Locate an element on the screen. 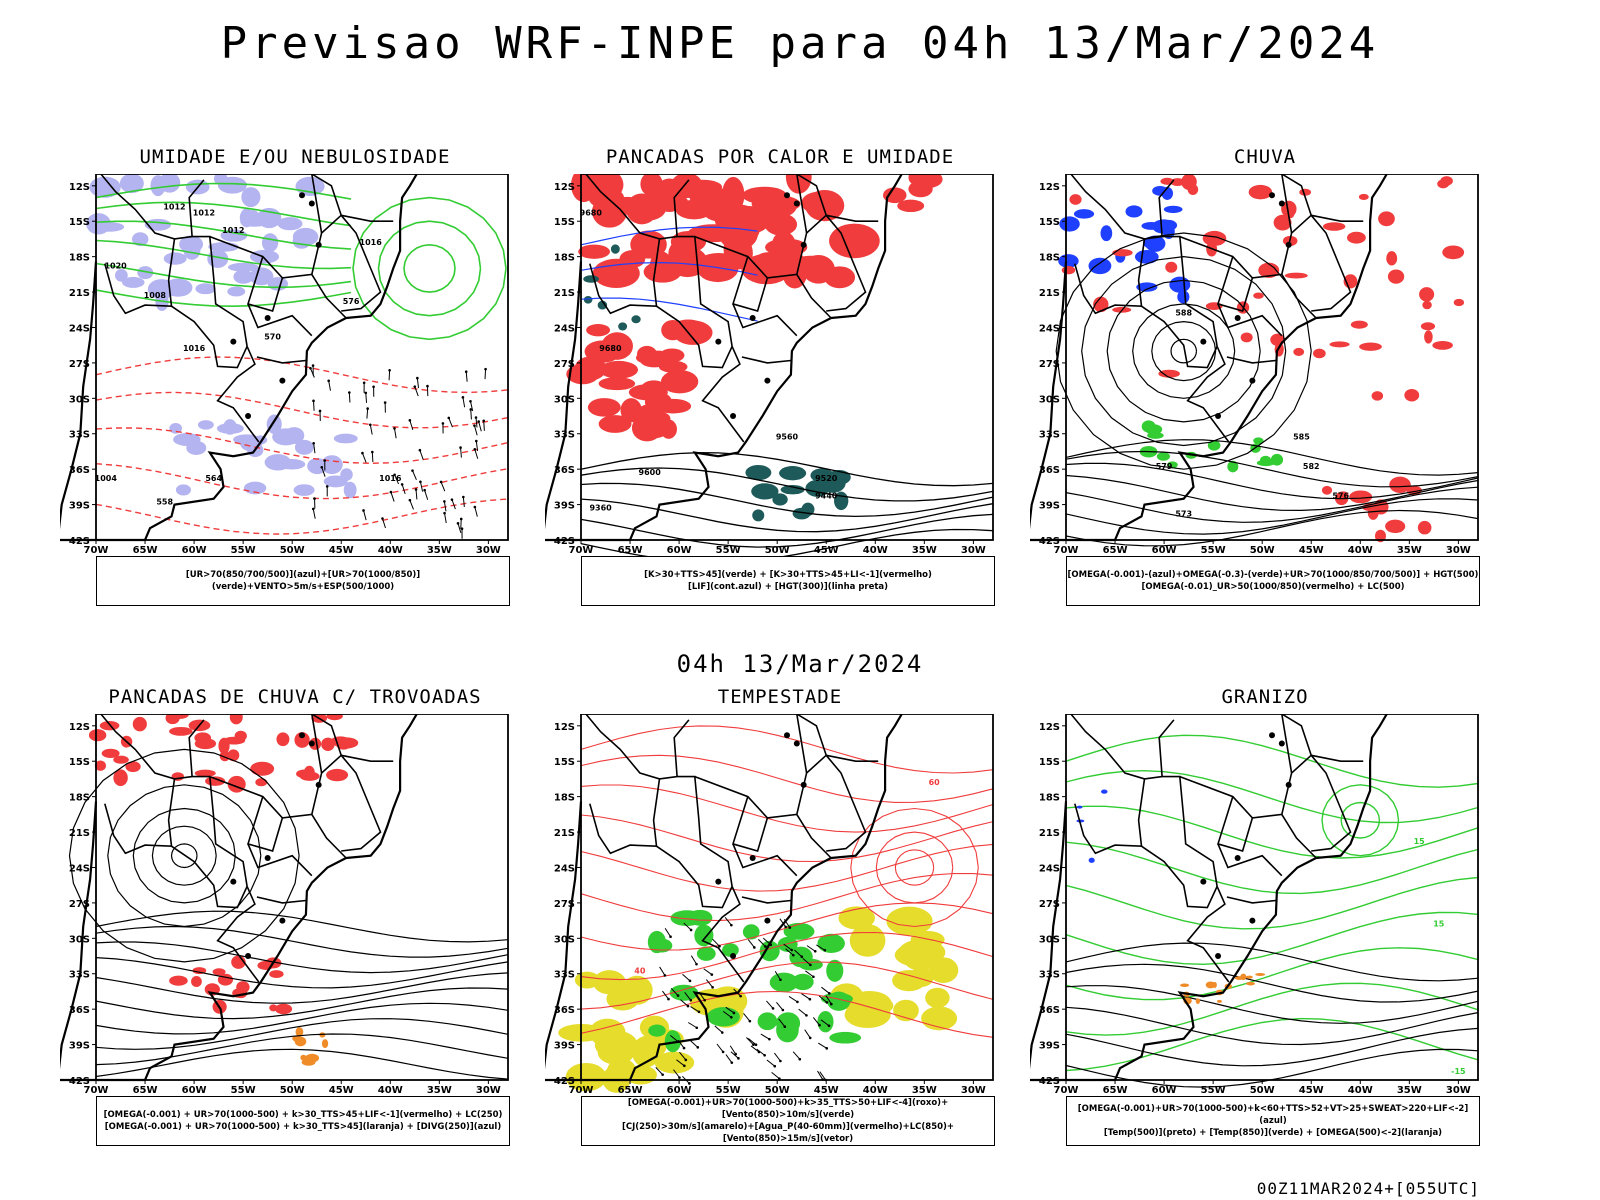 The height and width of the screenshot is (1200, 1600). lon-tick-label: 30W is located at coordinates (1458, 550).